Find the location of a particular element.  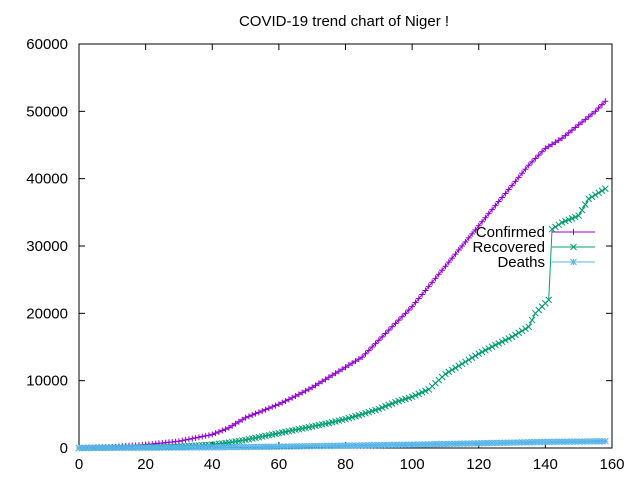

x-tick-label: 140 is located at coordinates (545, 464).